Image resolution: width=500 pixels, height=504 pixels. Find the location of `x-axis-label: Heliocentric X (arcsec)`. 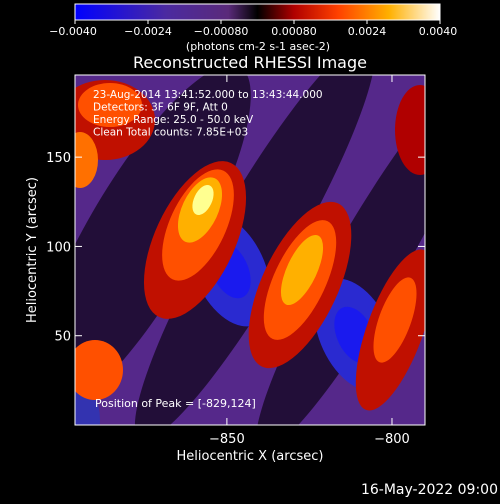

x-axis-label: Heliocentric X (arcsec) is located at coordinates (250, 456).